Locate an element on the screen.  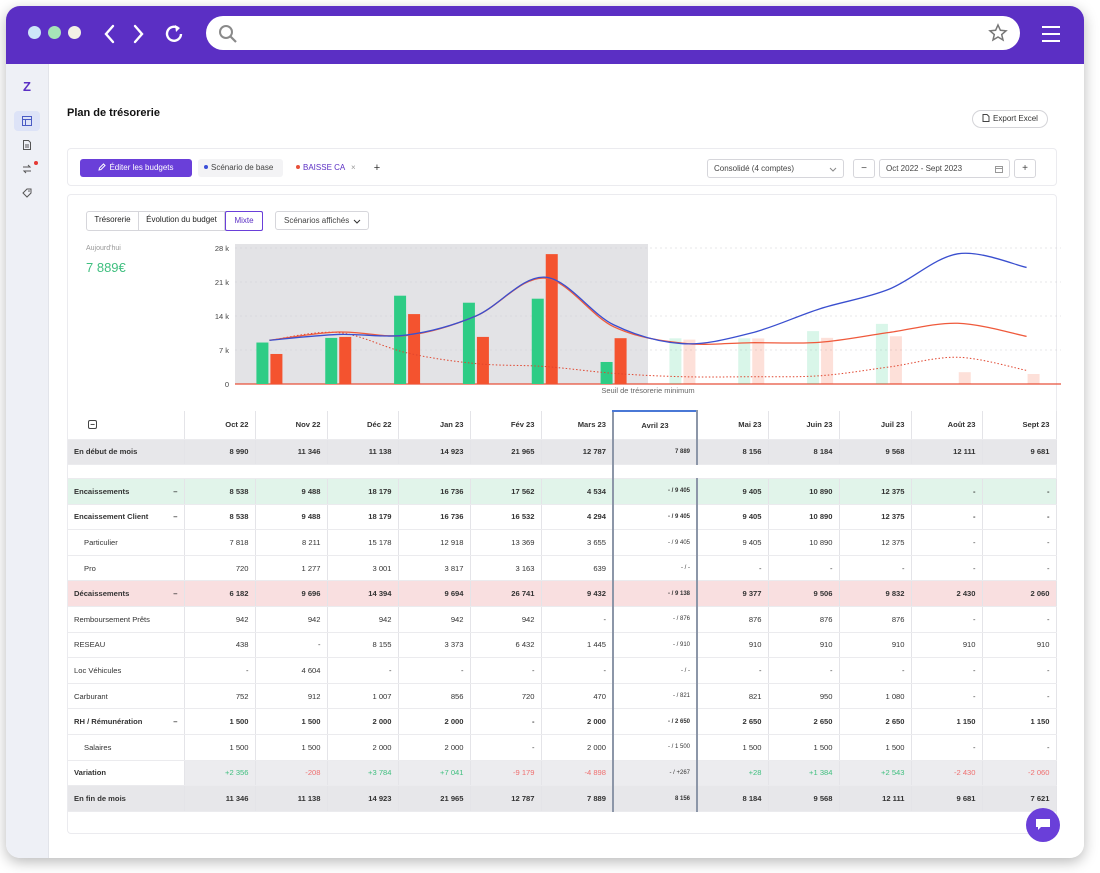
edit-budgets-button: Éditer les budgets is located at coordinates (136, 168).